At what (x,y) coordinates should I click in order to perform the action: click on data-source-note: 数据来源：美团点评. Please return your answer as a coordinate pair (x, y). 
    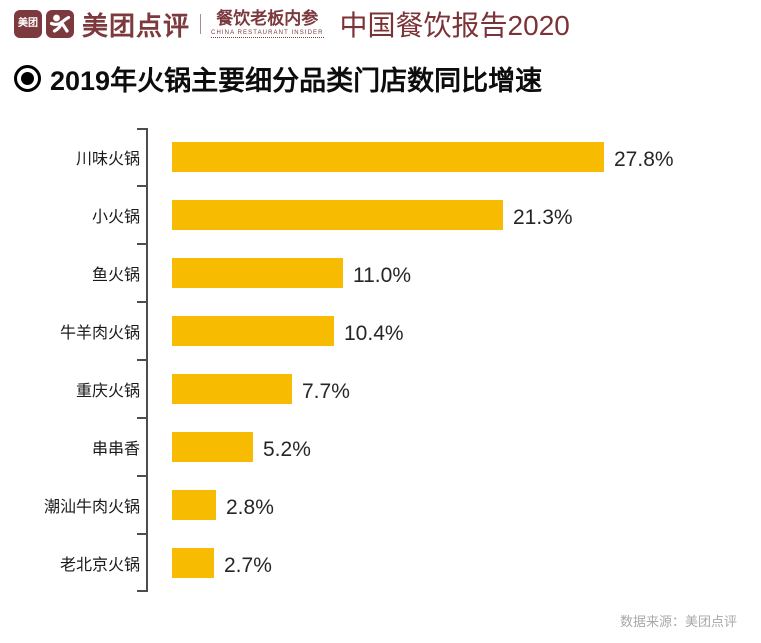
    Looking at the image, I should click on (678, 621).